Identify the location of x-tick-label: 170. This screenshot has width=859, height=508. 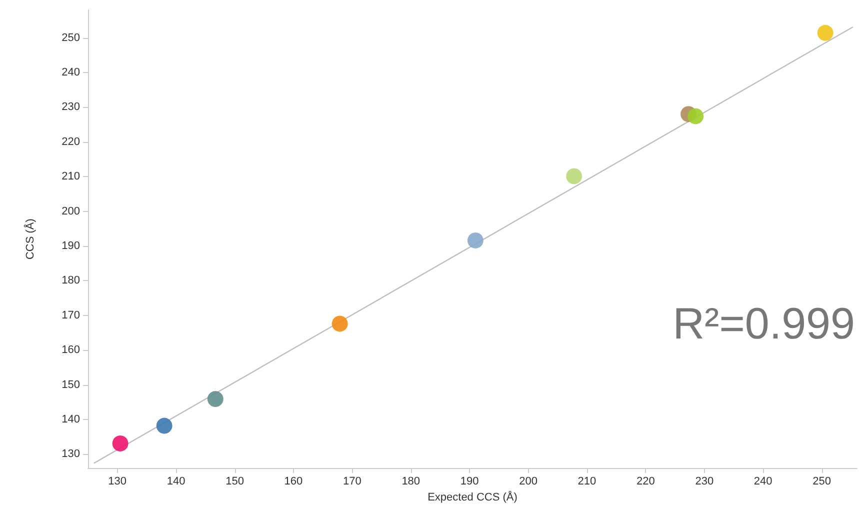
(352, 482).